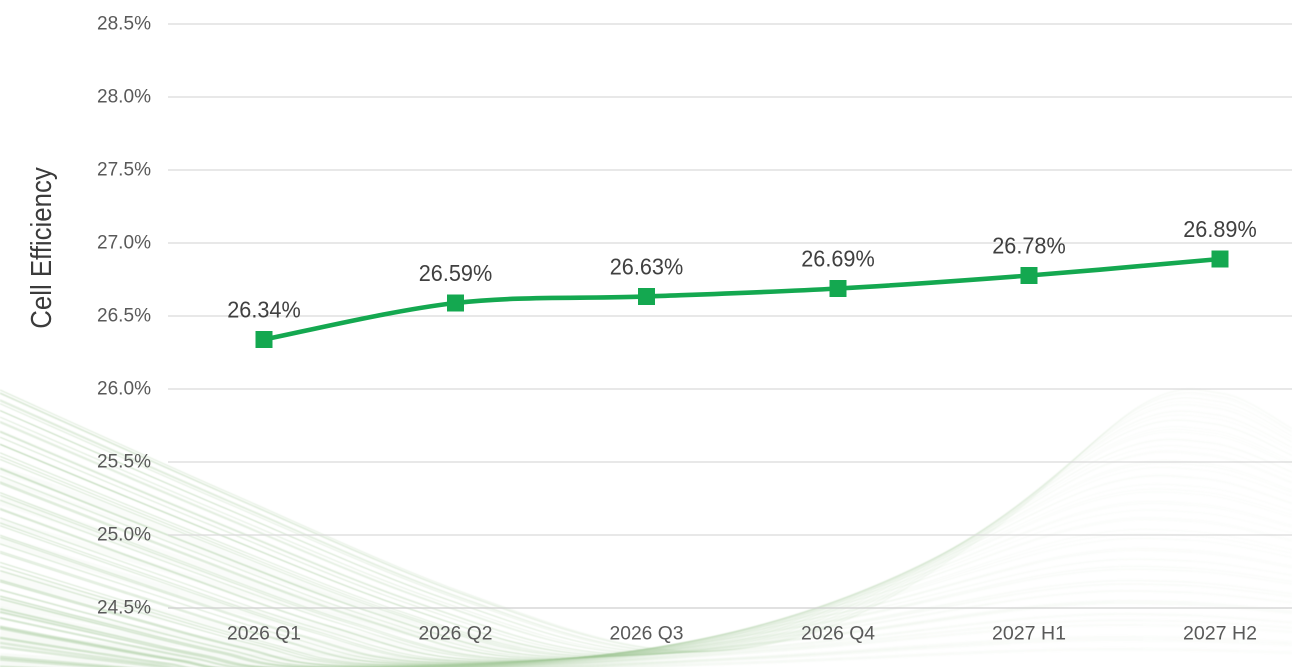  Describe the element at coordinates (838, 634) in the screenshot. I see `svg-text: 2026 Q4` at that location.